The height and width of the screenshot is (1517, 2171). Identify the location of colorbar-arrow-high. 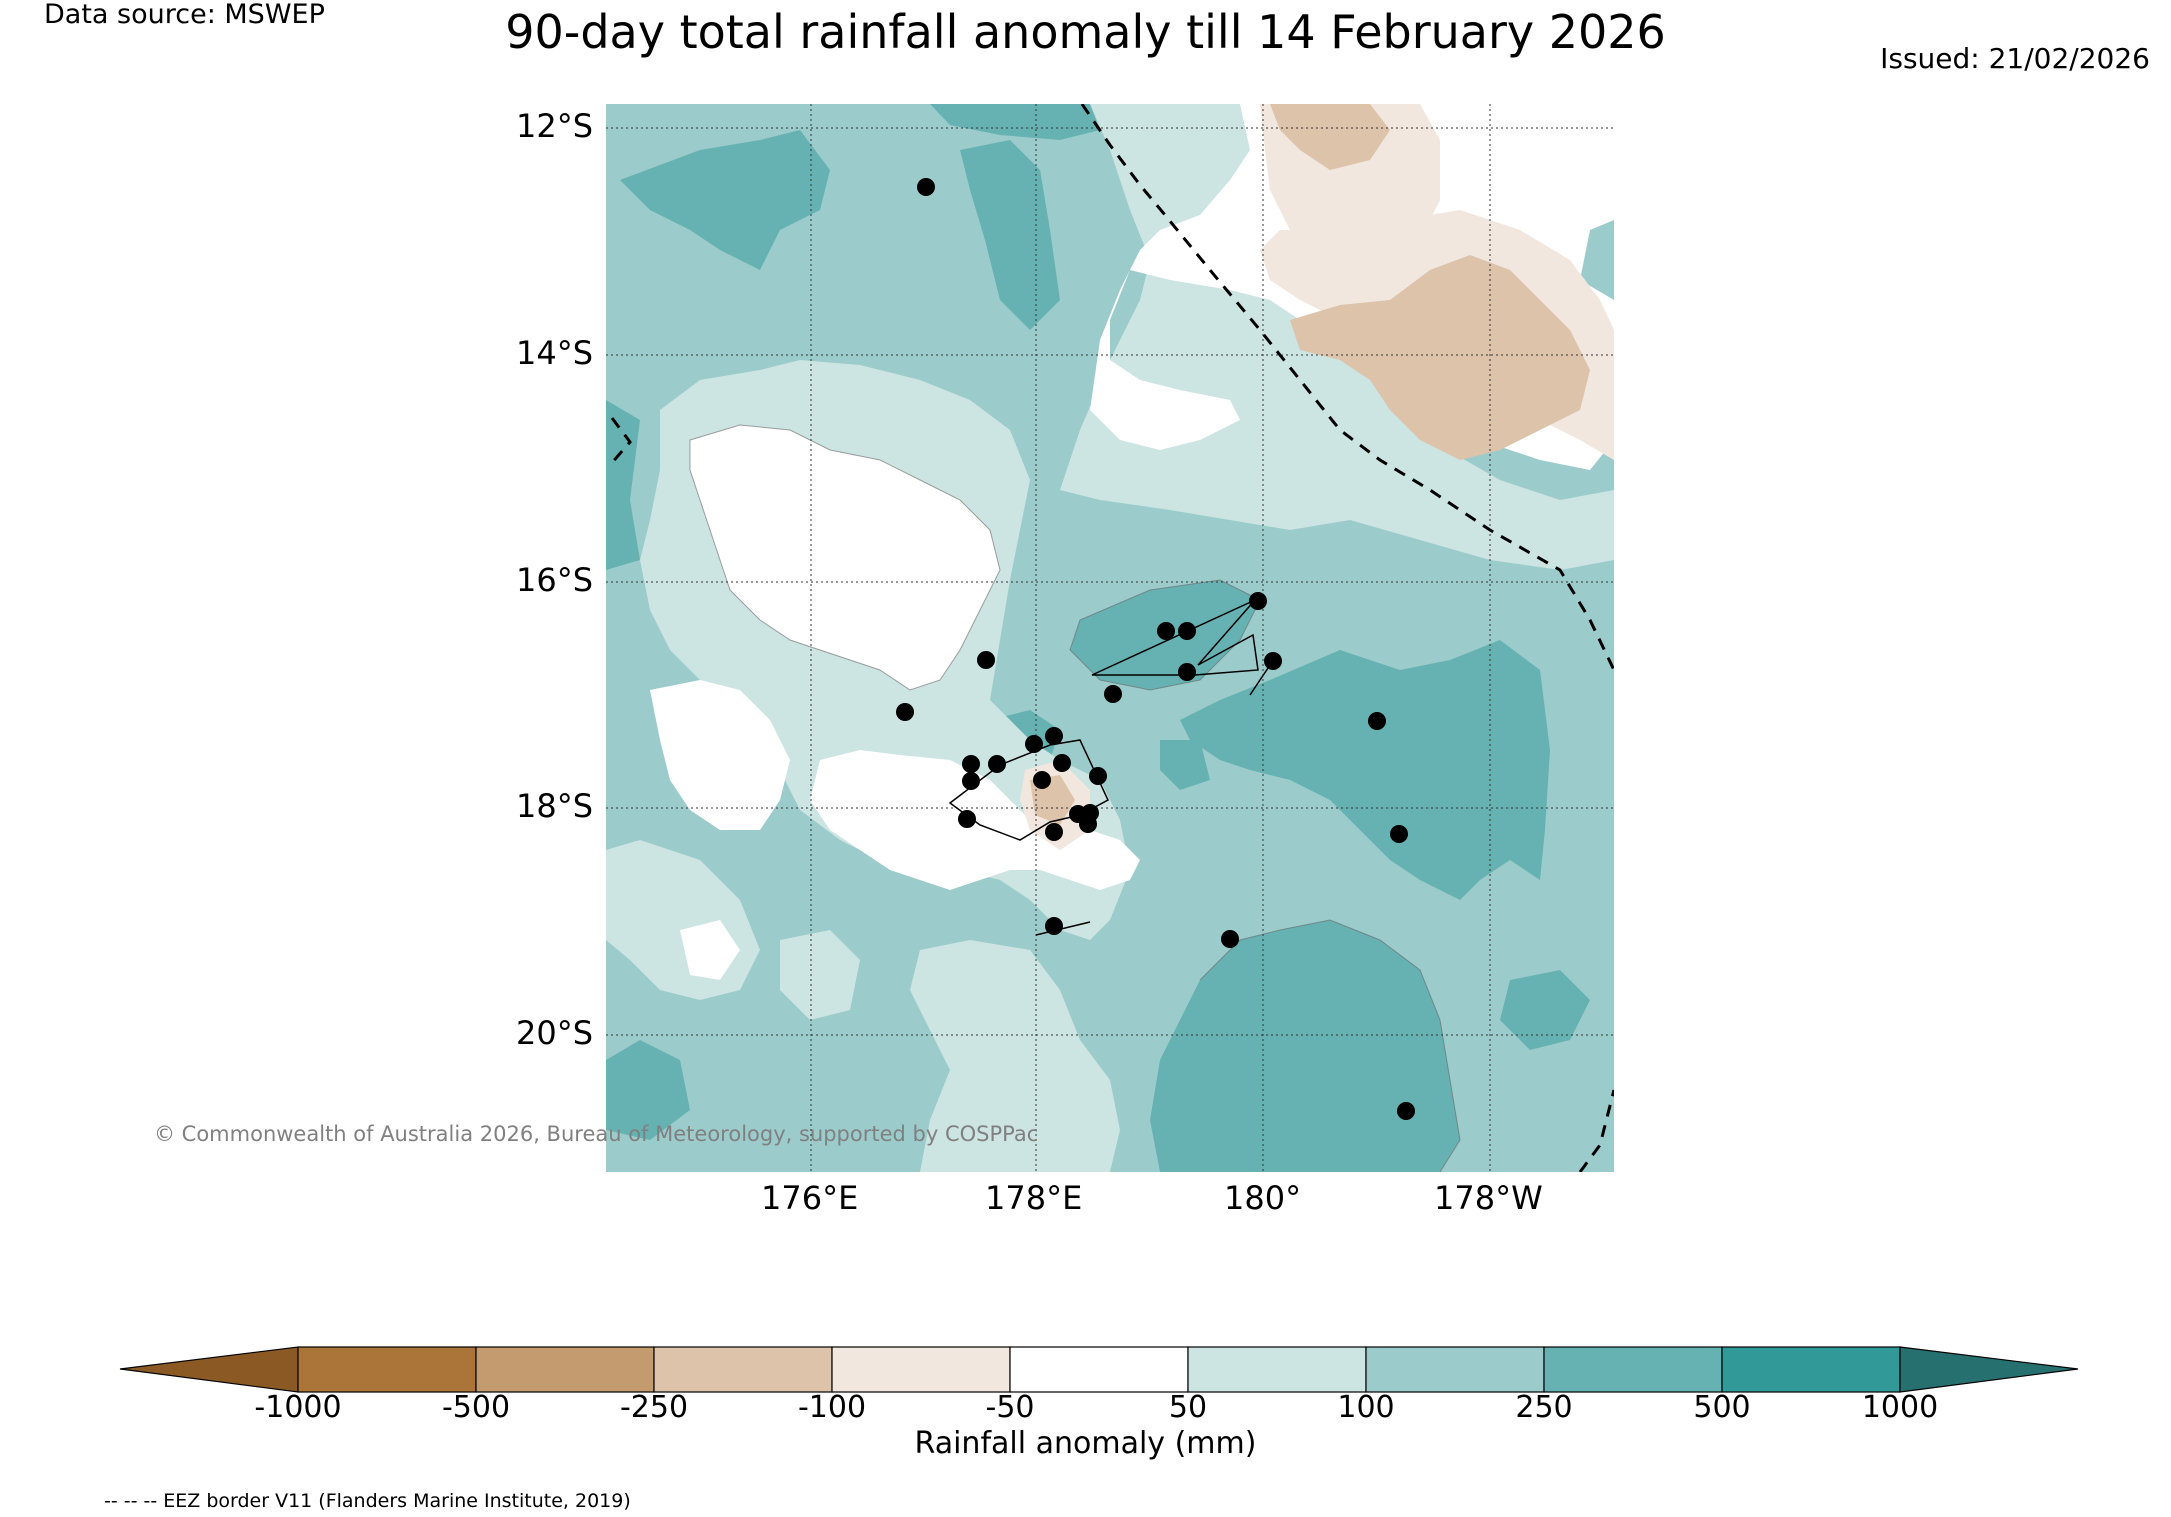
(1989, 1369).